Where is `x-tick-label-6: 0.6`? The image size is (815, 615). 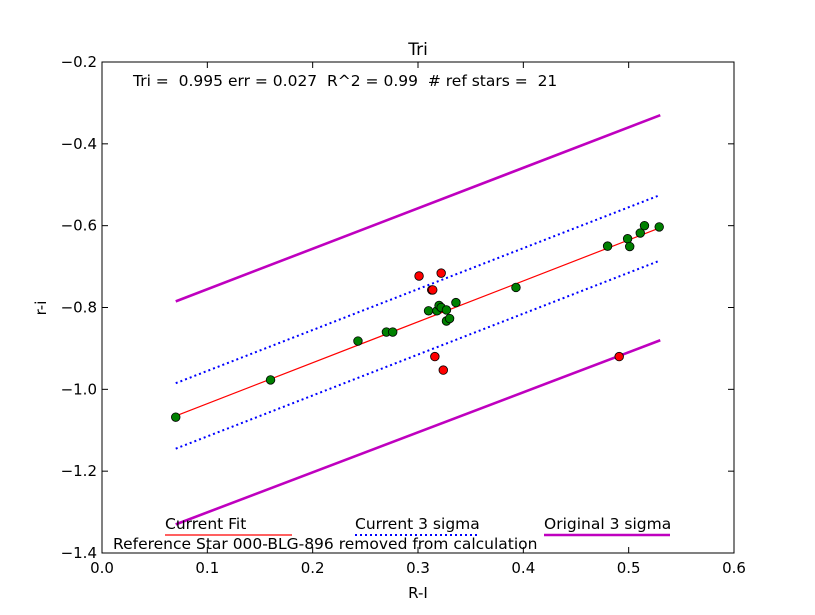 x-tick-label-6: 0.6 is located at coordinates (734, 568).